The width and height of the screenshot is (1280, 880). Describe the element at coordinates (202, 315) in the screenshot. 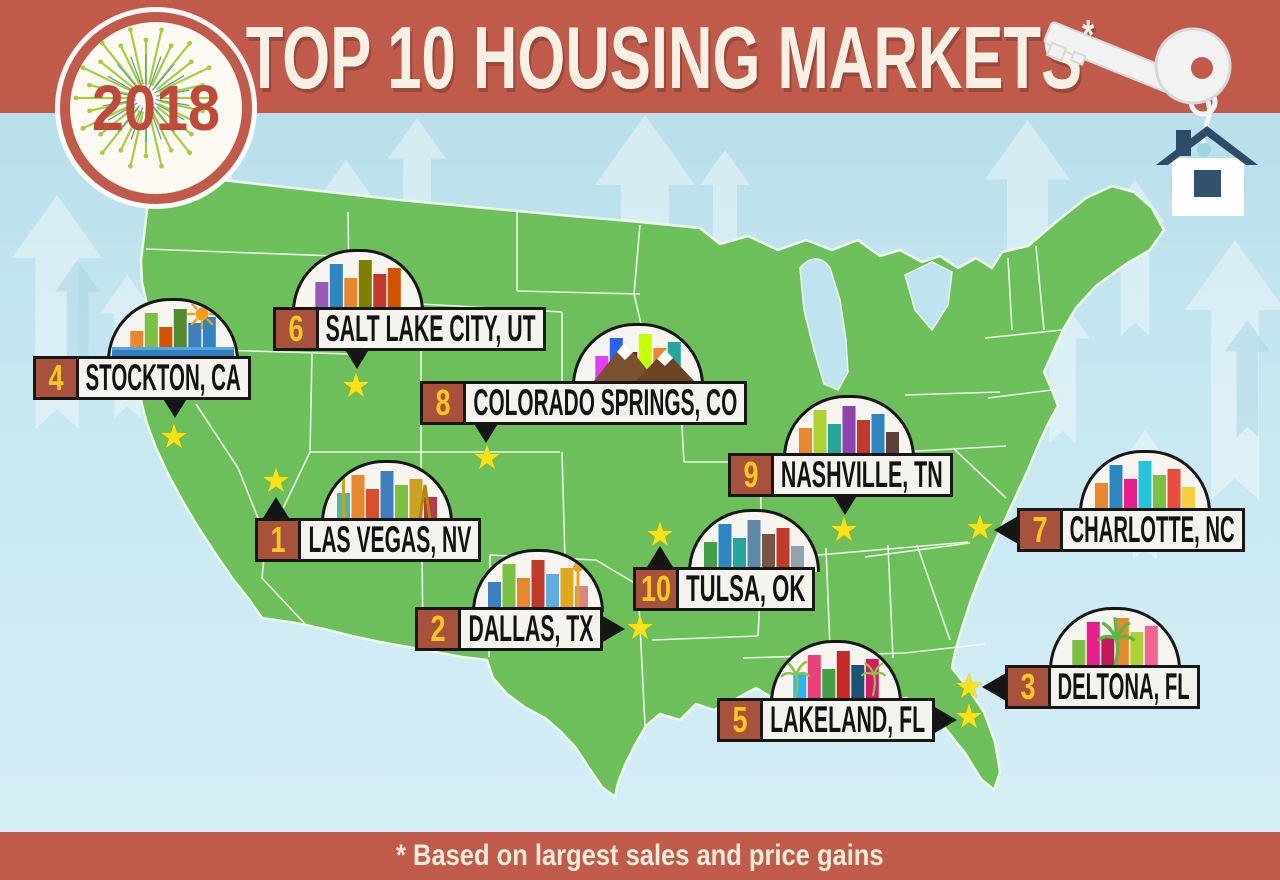

I see `sun-icon` at that location.